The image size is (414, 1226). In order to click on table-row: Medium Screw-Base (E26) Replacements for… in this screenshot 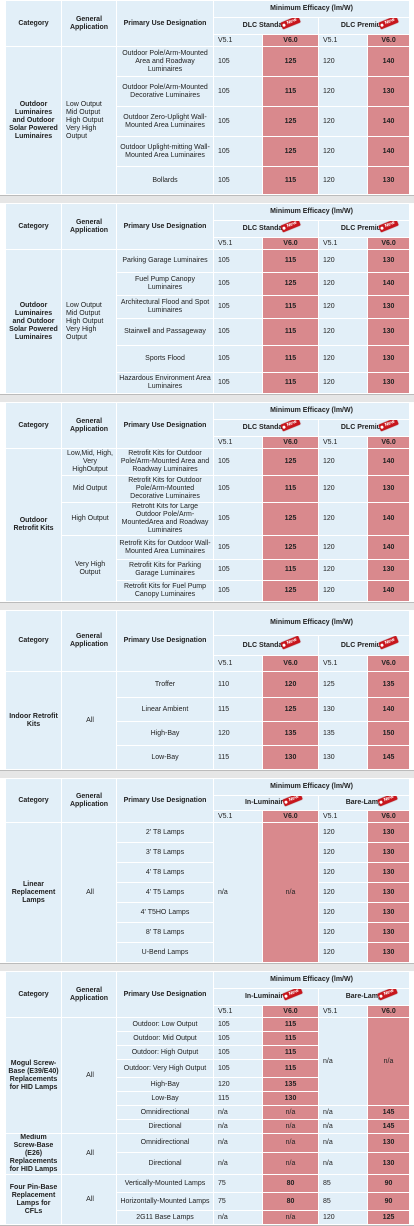, I will do `click(208, 1153)`.